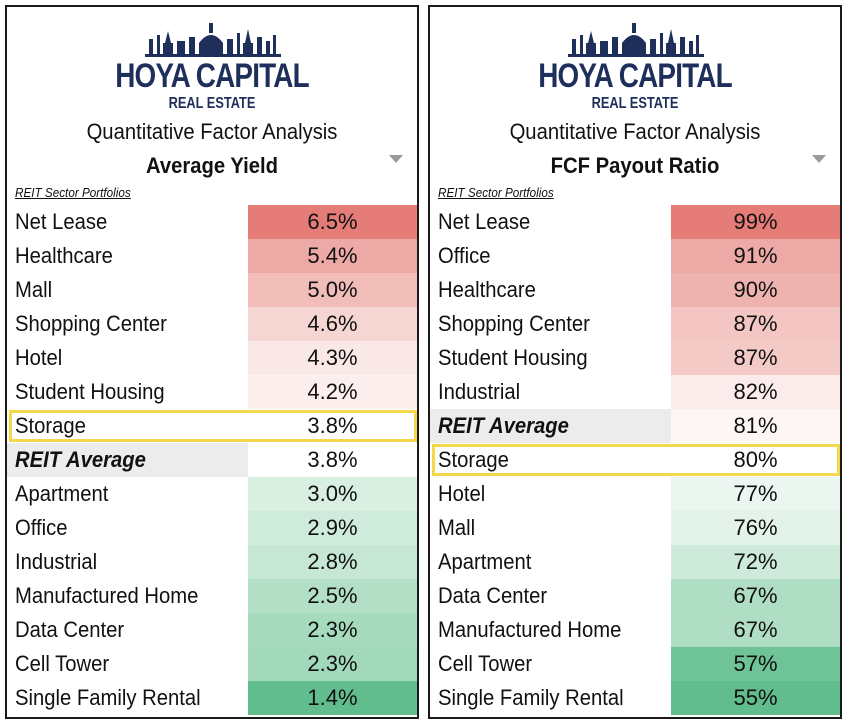 This screenshot has width=856, height=724. Describe the element at coordinates (332, 494) in the screenshot. I see `sector-value: 3.0%` at that location.